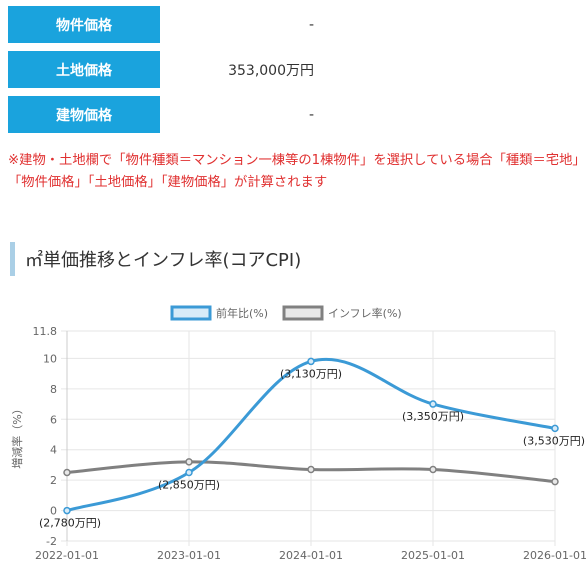 The width and height of the screenshot is (587, 577). Describe the element at coordinates (554, 440) in the screenshot. I see `data-label: (3,530万円)` at that location.